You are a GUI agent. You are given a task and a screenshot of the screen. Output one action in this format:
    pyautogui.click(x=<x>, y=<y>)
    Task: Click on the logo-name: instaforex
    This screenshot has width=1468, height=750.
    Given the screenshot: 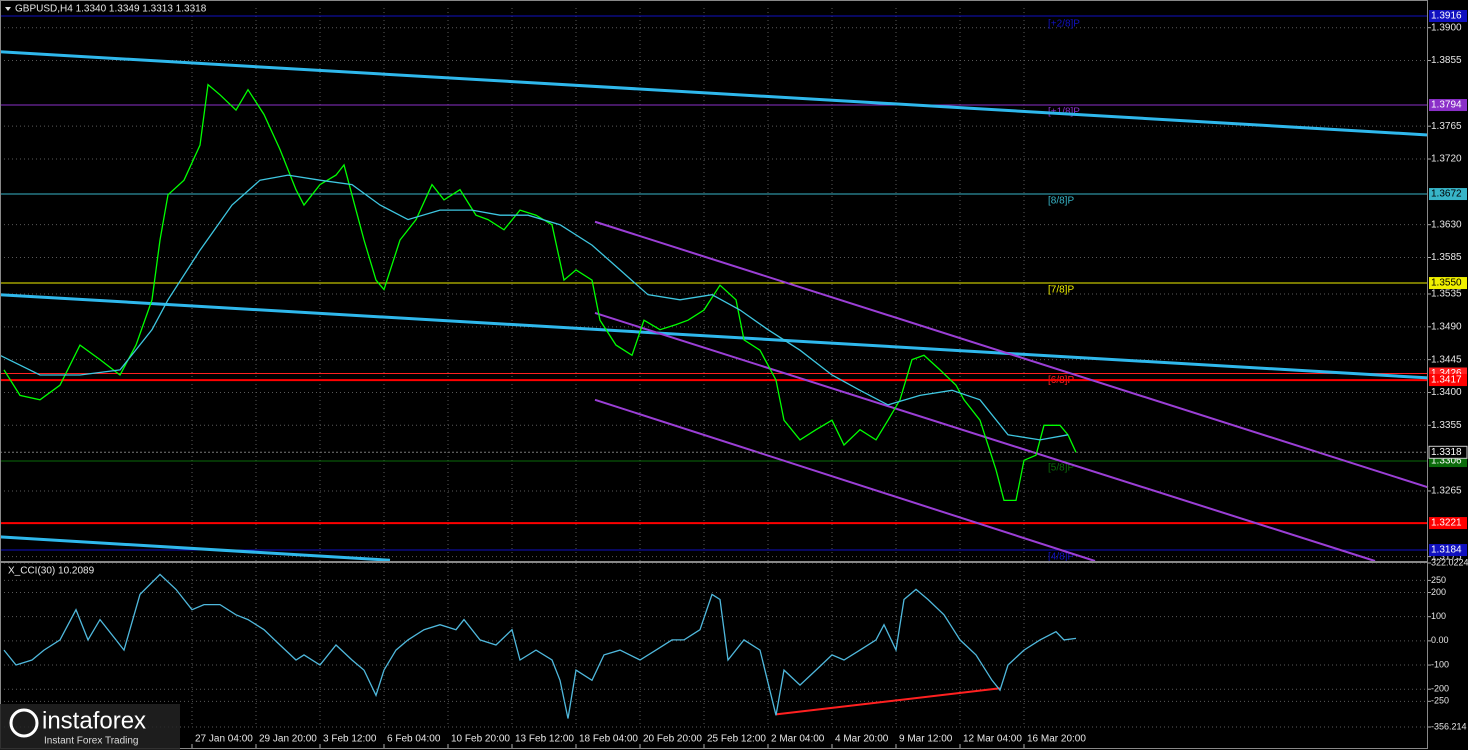 What is the action you would take?
    pyautogui.click(x=94, y=720)
    